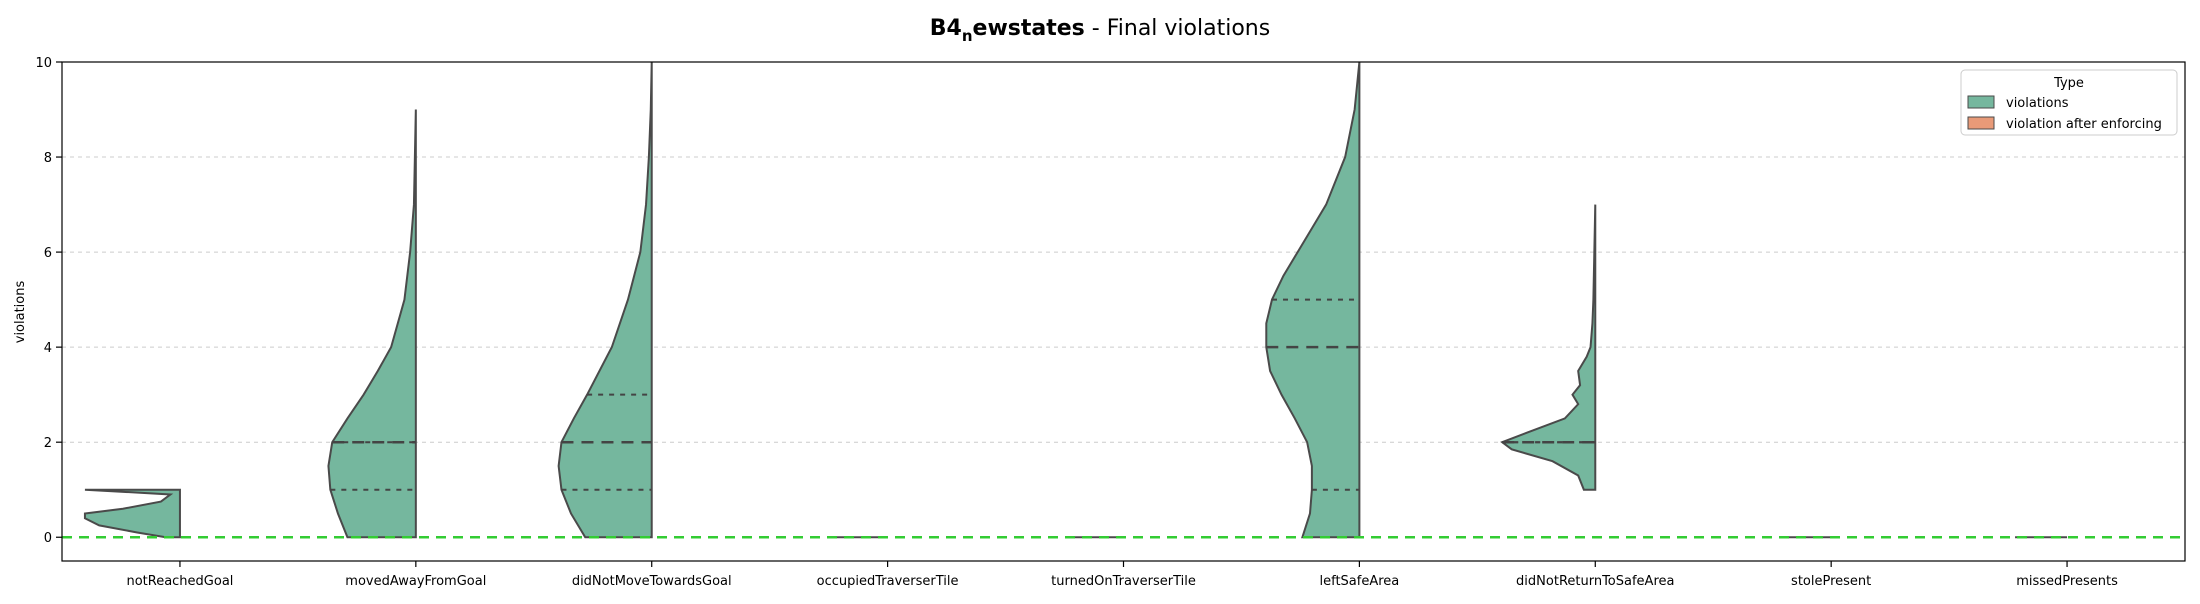 Image resolution: width=2200 pixels, height=604 pixels. I want to click on violin-did-not-move-towards-goal, so click(605, 300).